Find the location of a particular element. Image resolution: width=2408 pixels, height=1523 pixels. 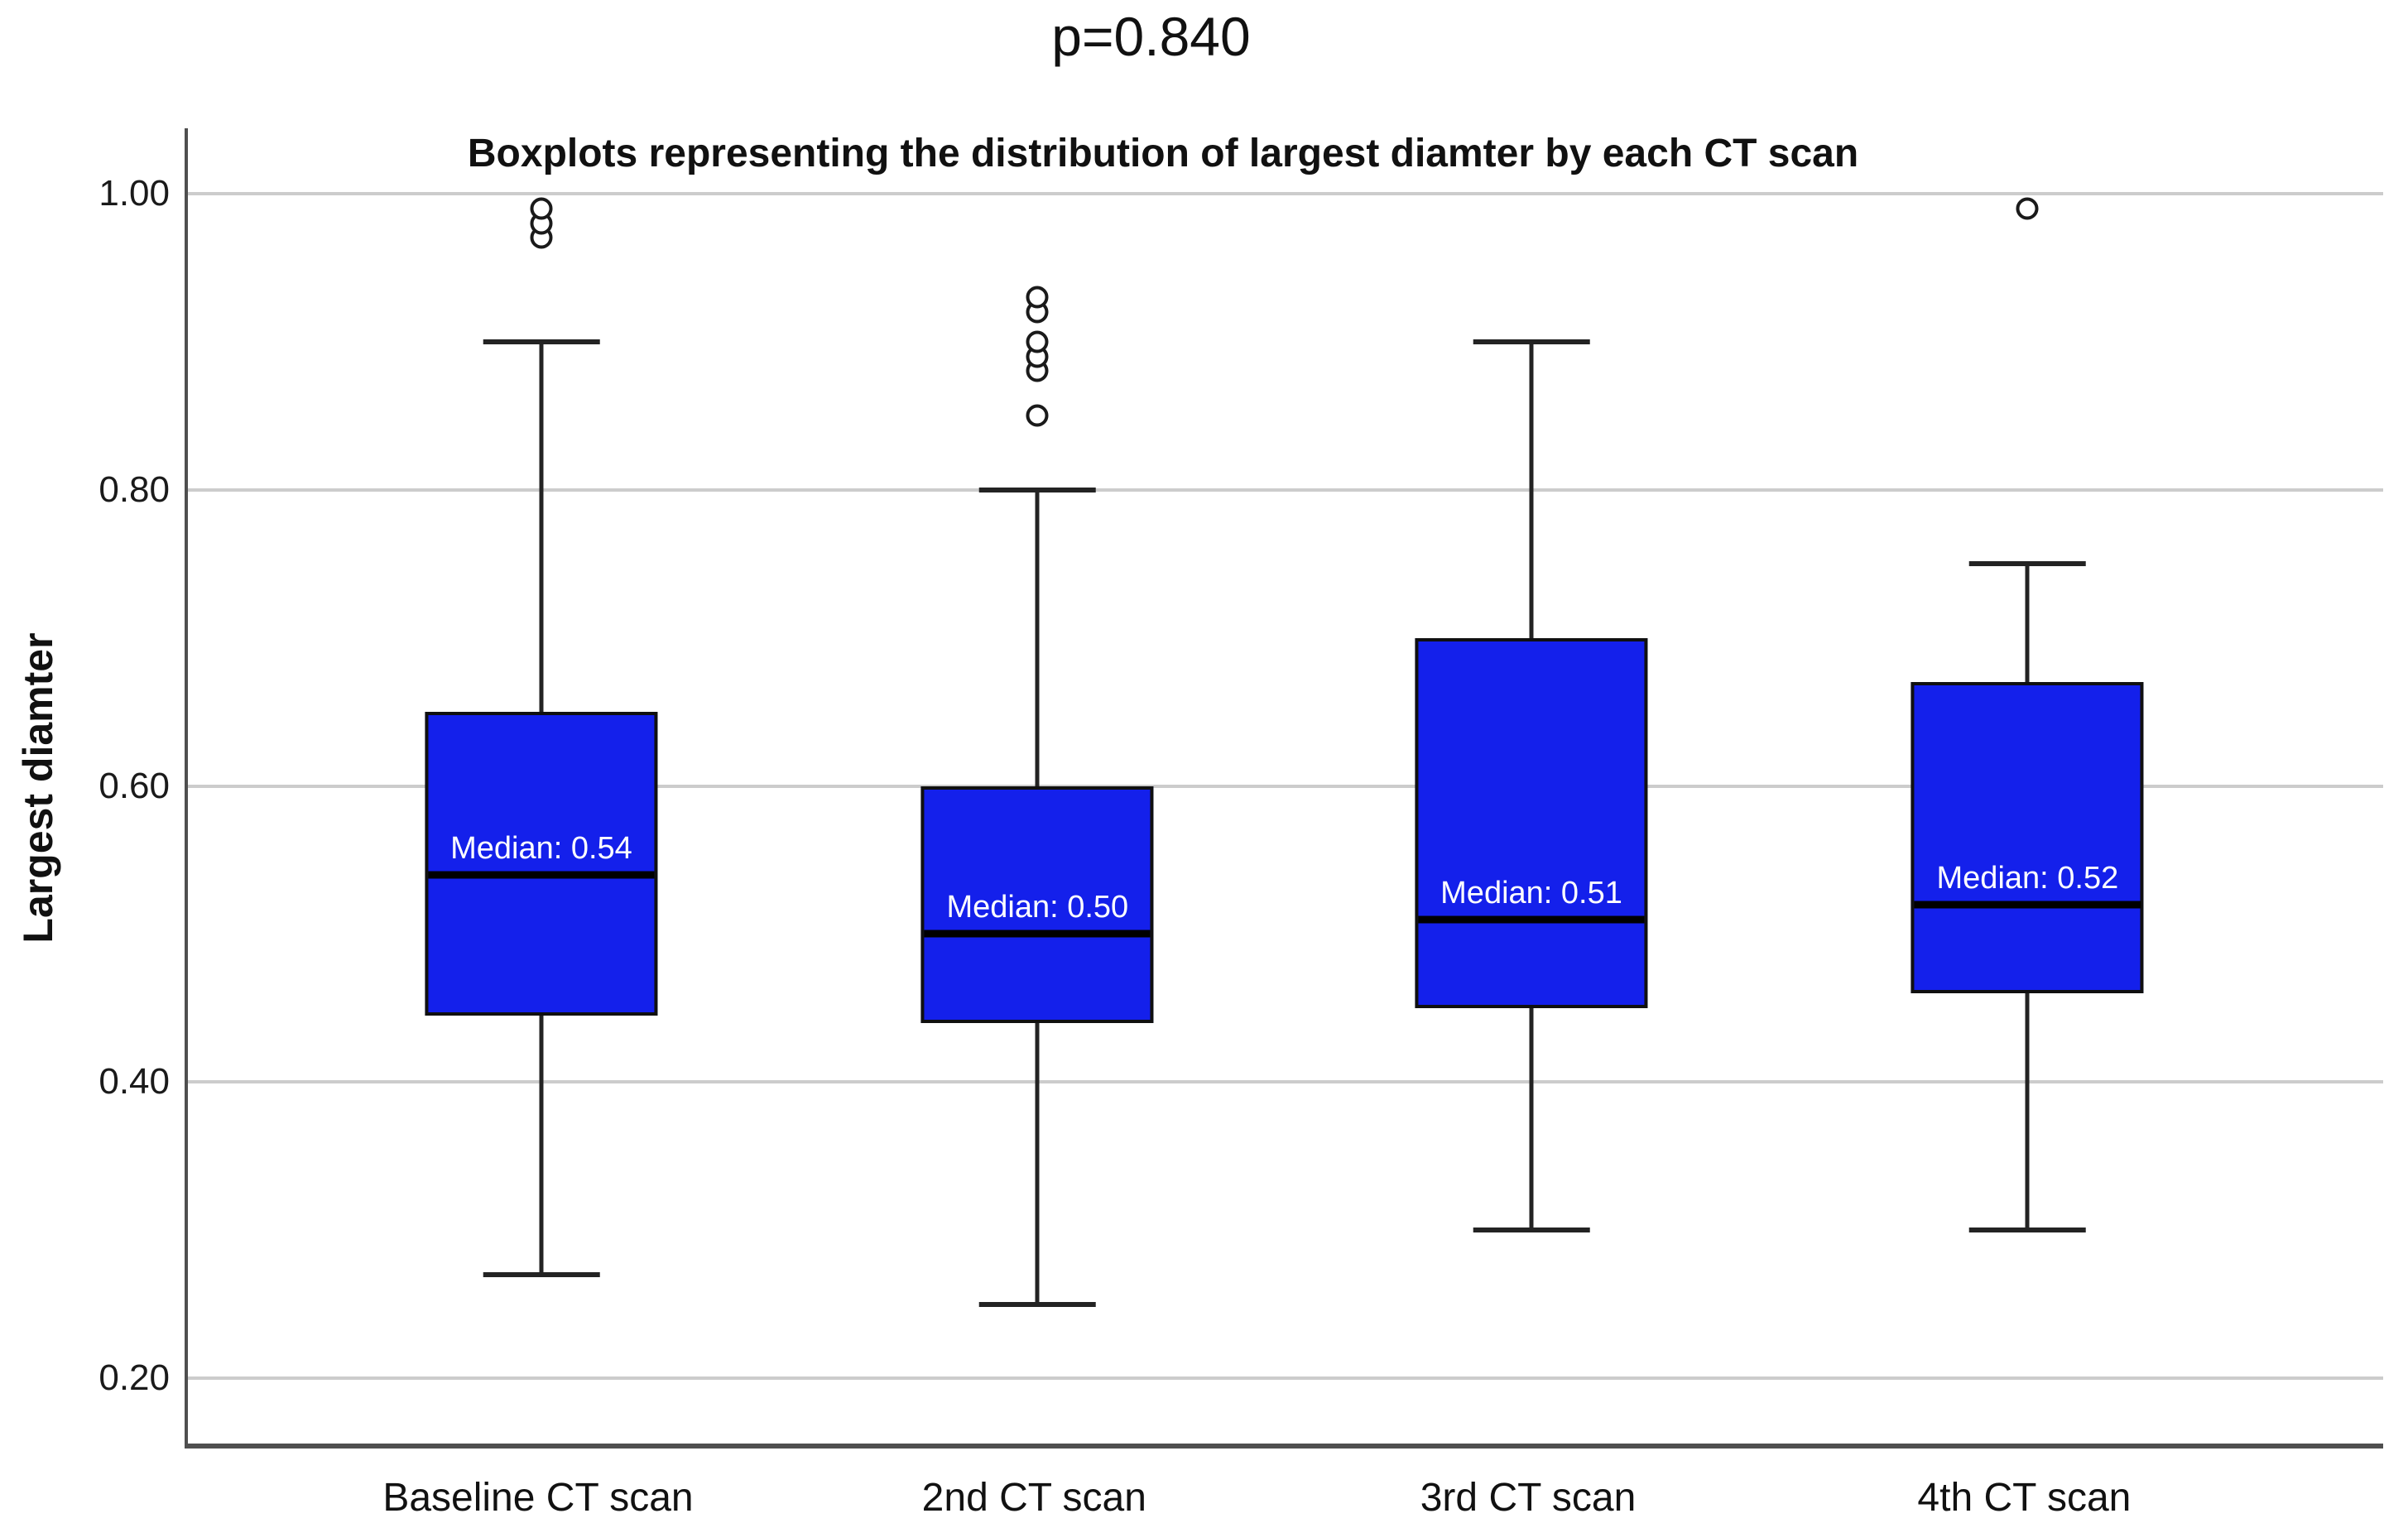

median-label: Median: 0.54 is located at coordinates (541, 848).